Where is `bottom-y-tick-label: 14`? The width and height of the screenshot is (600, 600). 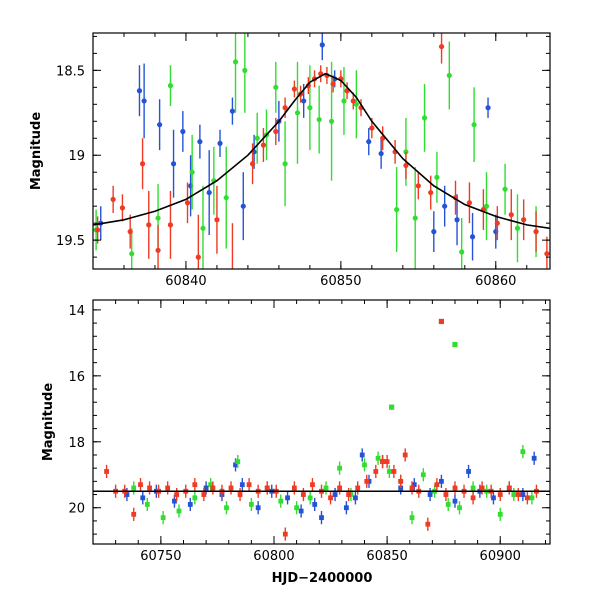 bottom-y-tick-label: 14 is located at coordinates (76, 311).